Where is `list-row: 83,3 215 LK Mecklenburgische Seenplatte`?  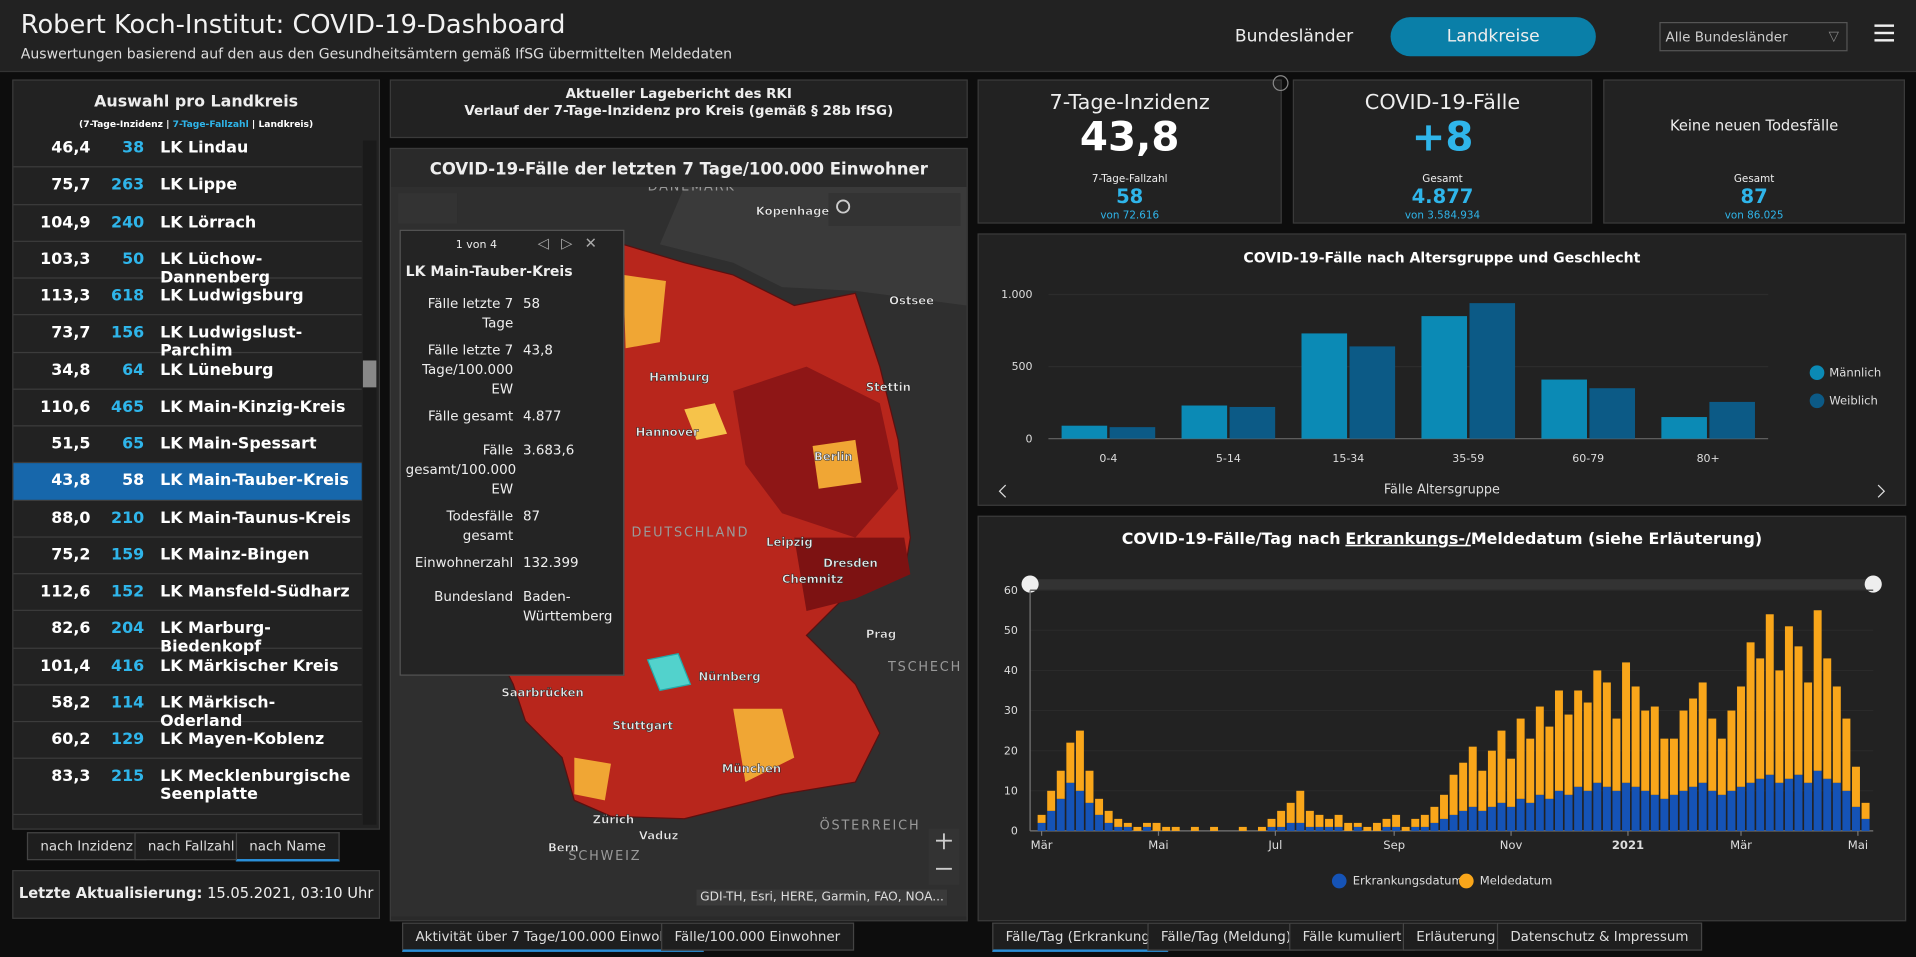
list-row: 83,3 215 LK Mecklenburgische Seenplatte is located at coordinates (187, 787).